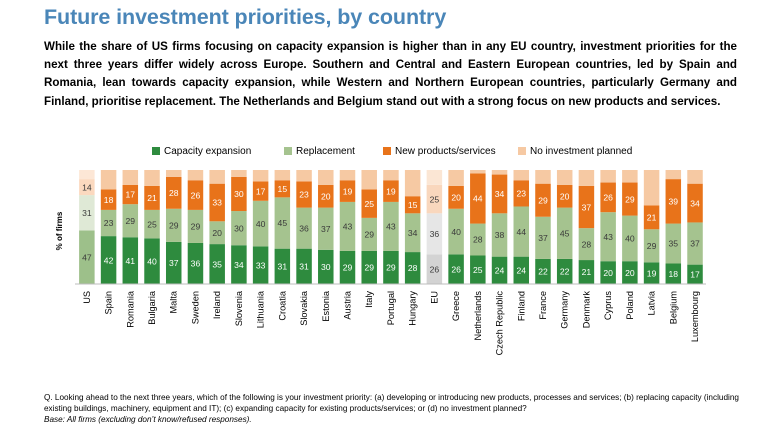 The height and width of the screenshot is (447, 782). I want to click on bar-spain-capacity-expansion, so click(108, 260).